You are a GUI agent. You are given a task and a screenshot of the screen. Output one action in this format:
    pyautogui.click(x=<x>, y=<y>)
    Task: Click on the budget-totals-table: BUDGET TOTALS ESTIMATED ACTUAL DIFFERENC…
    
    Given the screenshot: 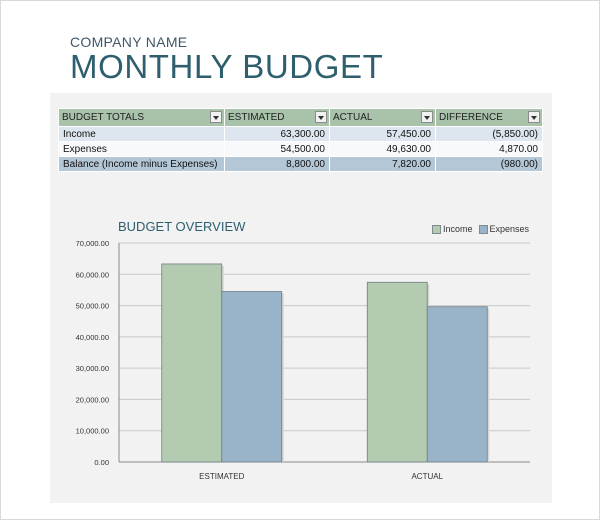 What is the action you would take?
    pyautogui.click(x=300, y=140)
    